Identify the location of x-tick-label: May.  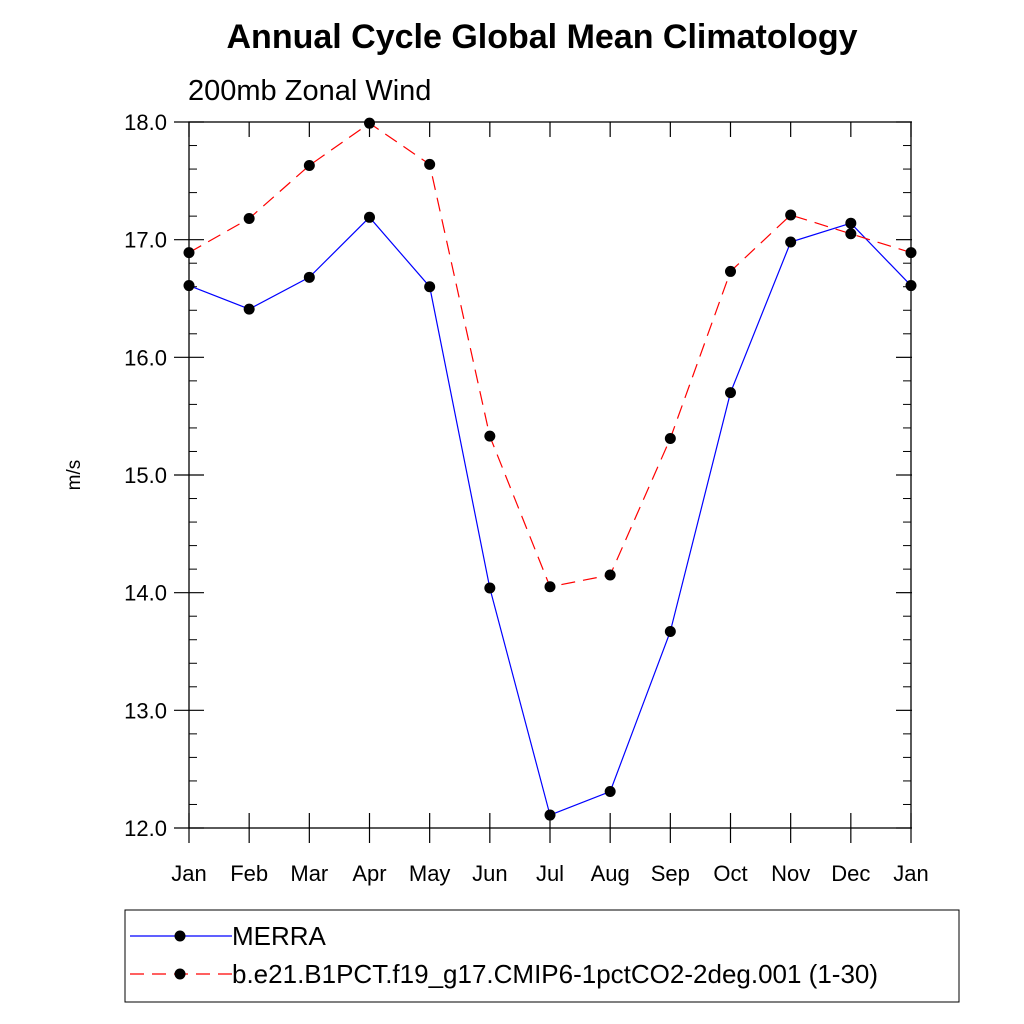
(430, 873).